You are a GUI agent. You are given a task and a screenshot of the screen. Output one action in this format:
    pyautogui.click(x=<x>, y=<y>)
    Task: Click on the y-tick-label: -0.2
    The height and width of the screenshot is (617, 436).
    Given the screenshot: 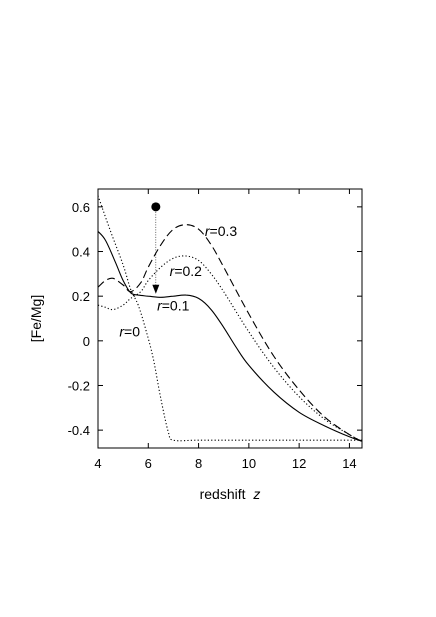 What is the action you would take?
    pyautogui.click(x=79, y=385)
    